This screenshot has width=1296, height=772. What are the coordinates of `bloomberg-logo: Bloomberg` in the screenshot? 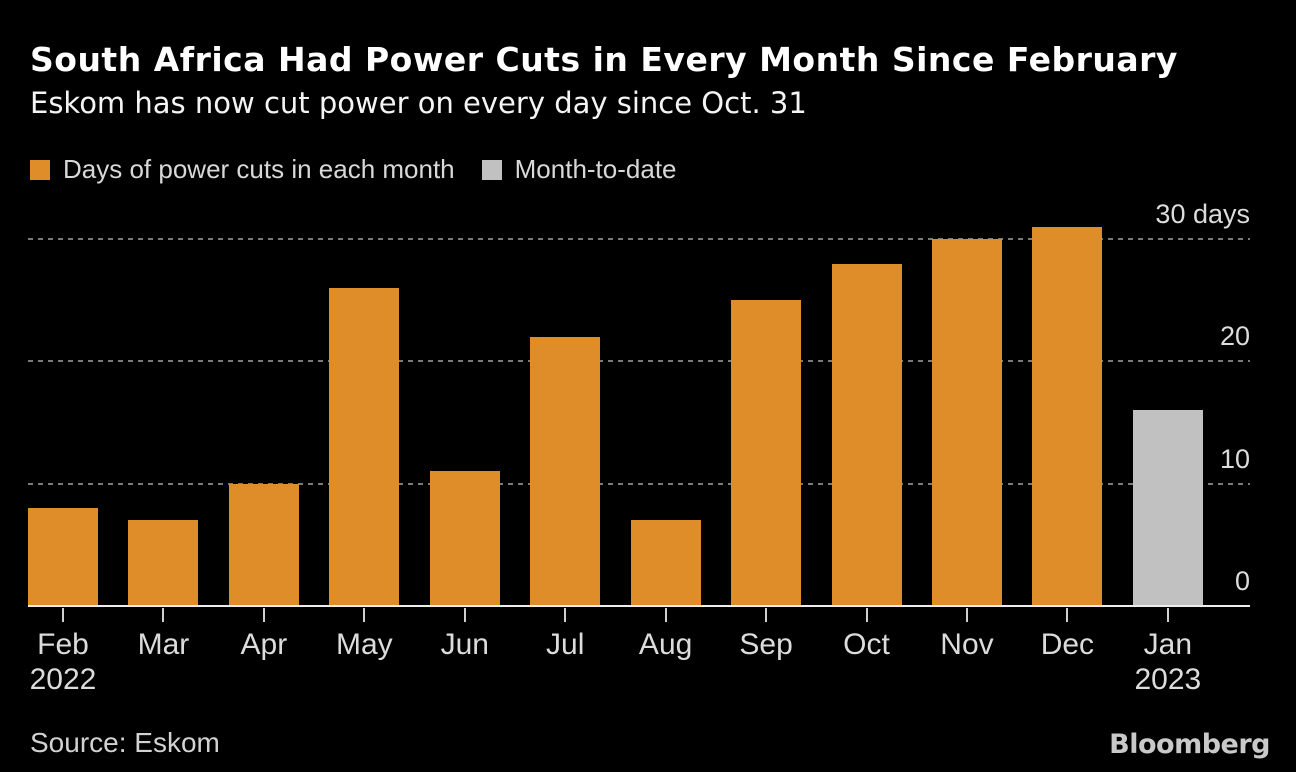 It's located at (1189, 744).